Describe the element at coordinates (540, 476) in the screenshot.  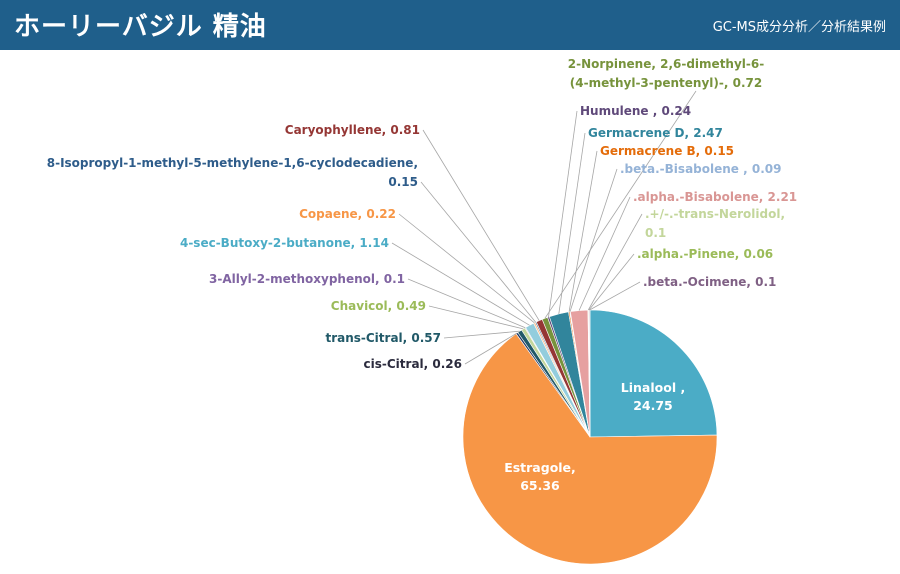
I see `slice-label: Estragole, 65.36` at that location.